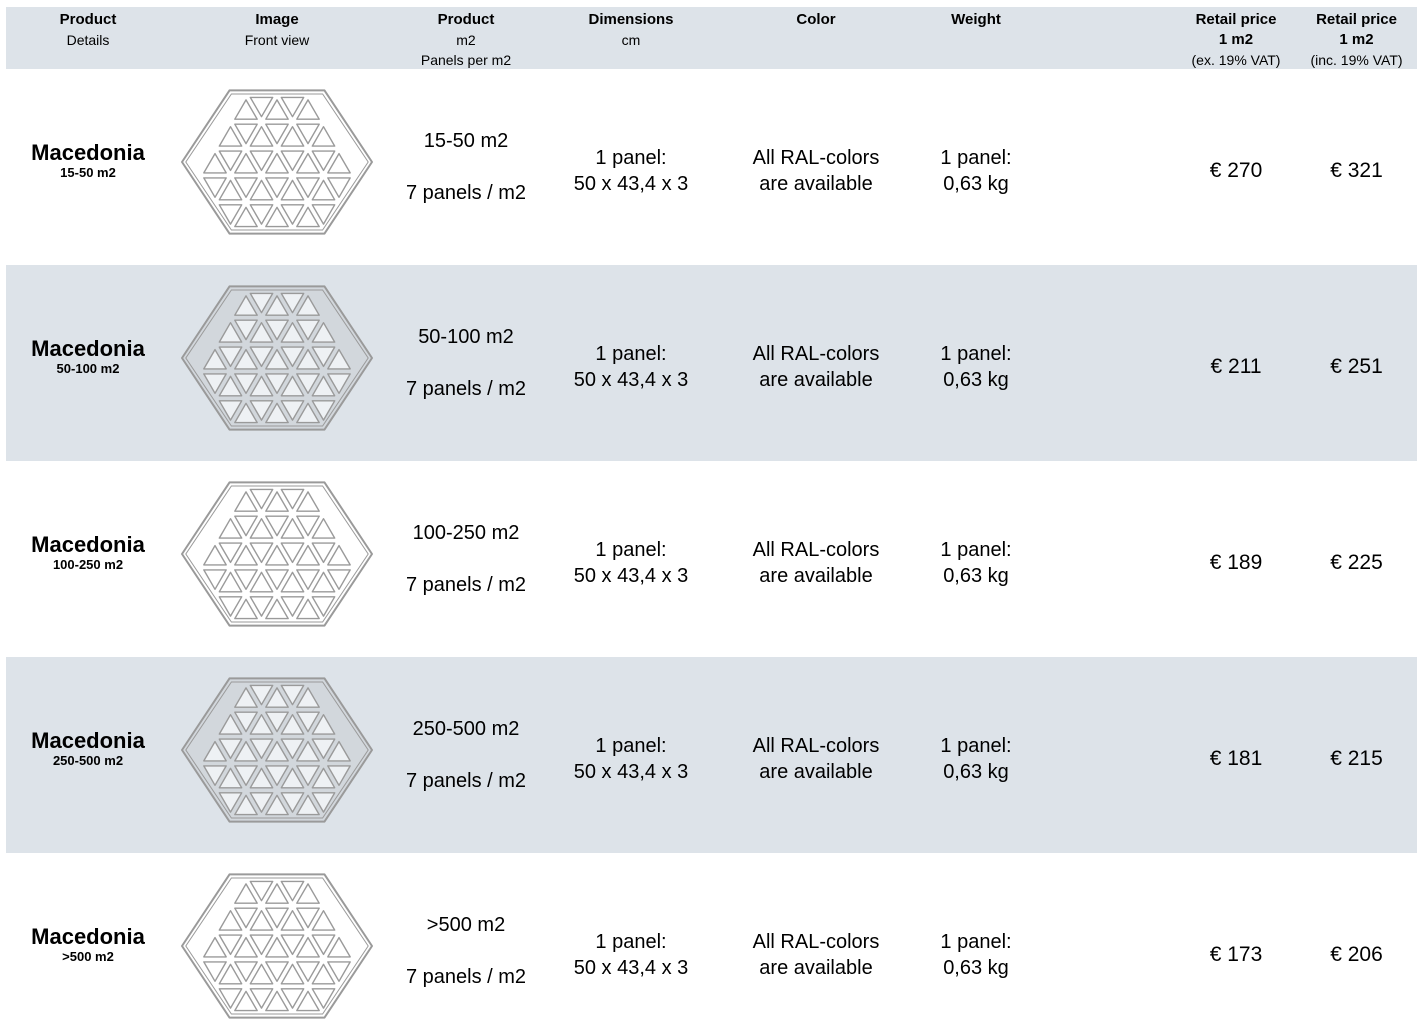 The width and height of the screenshot is (1423, 1023). I want to click on price-ex-vat: € 189, so click(1236, 562).